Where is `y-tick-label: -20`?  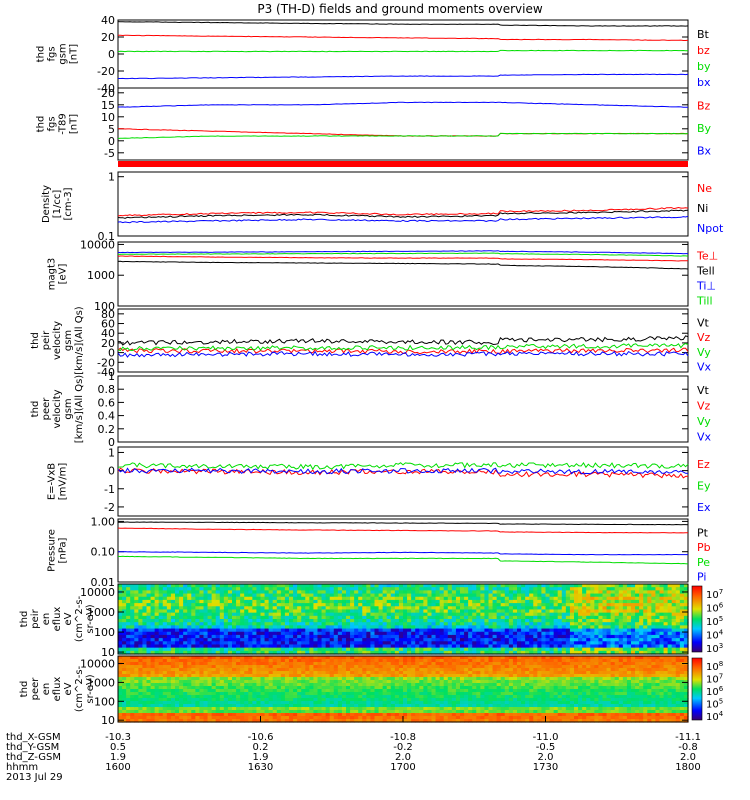
y-tick-label: -20 is located at coordinates (106, 71).